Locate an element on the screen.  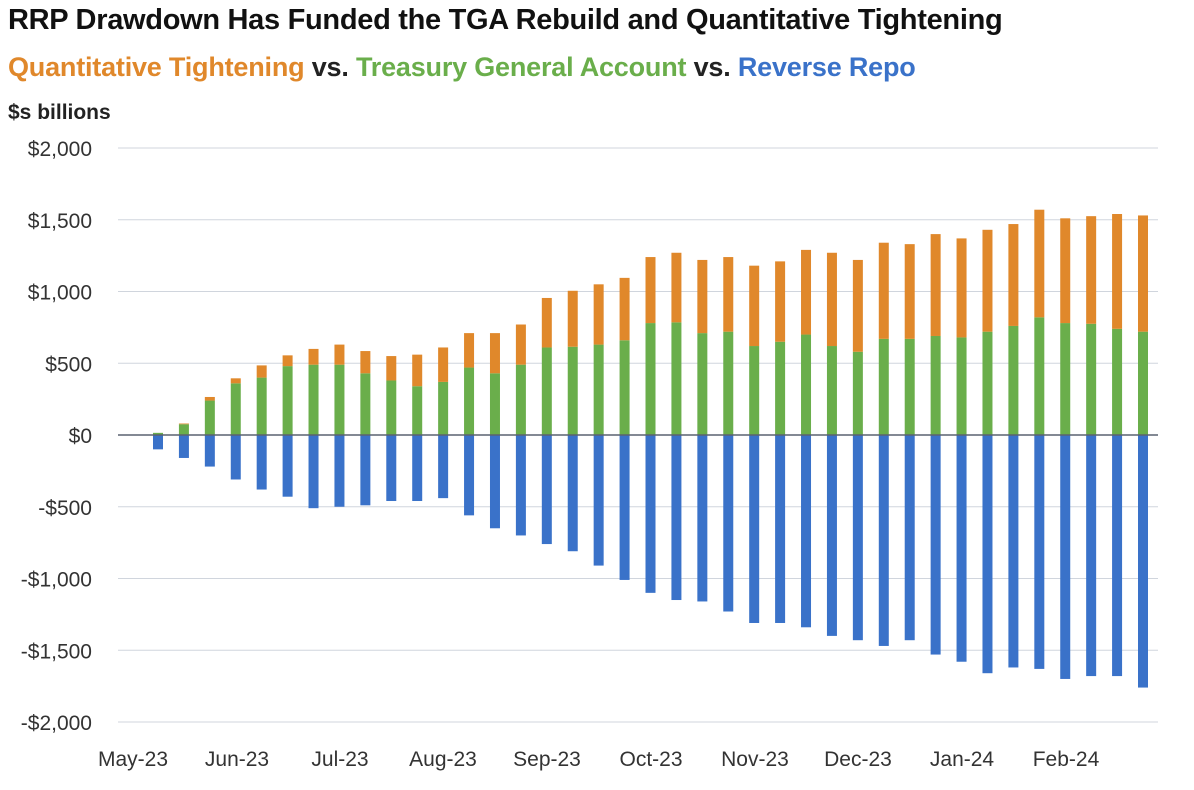
x-tick-label: Dec-23 is located at coordinates (858, 759).